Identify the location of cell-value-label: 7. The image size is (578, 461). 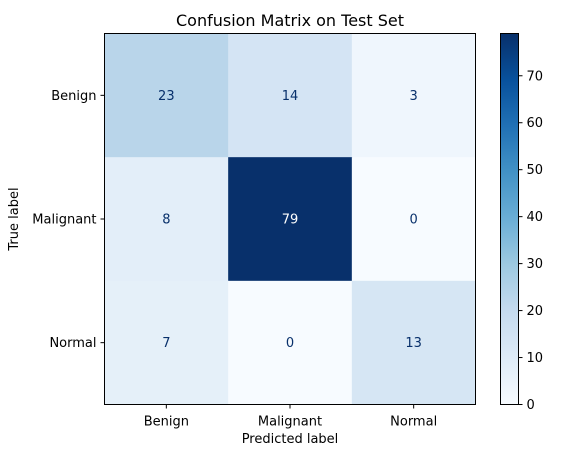
(166, 343).